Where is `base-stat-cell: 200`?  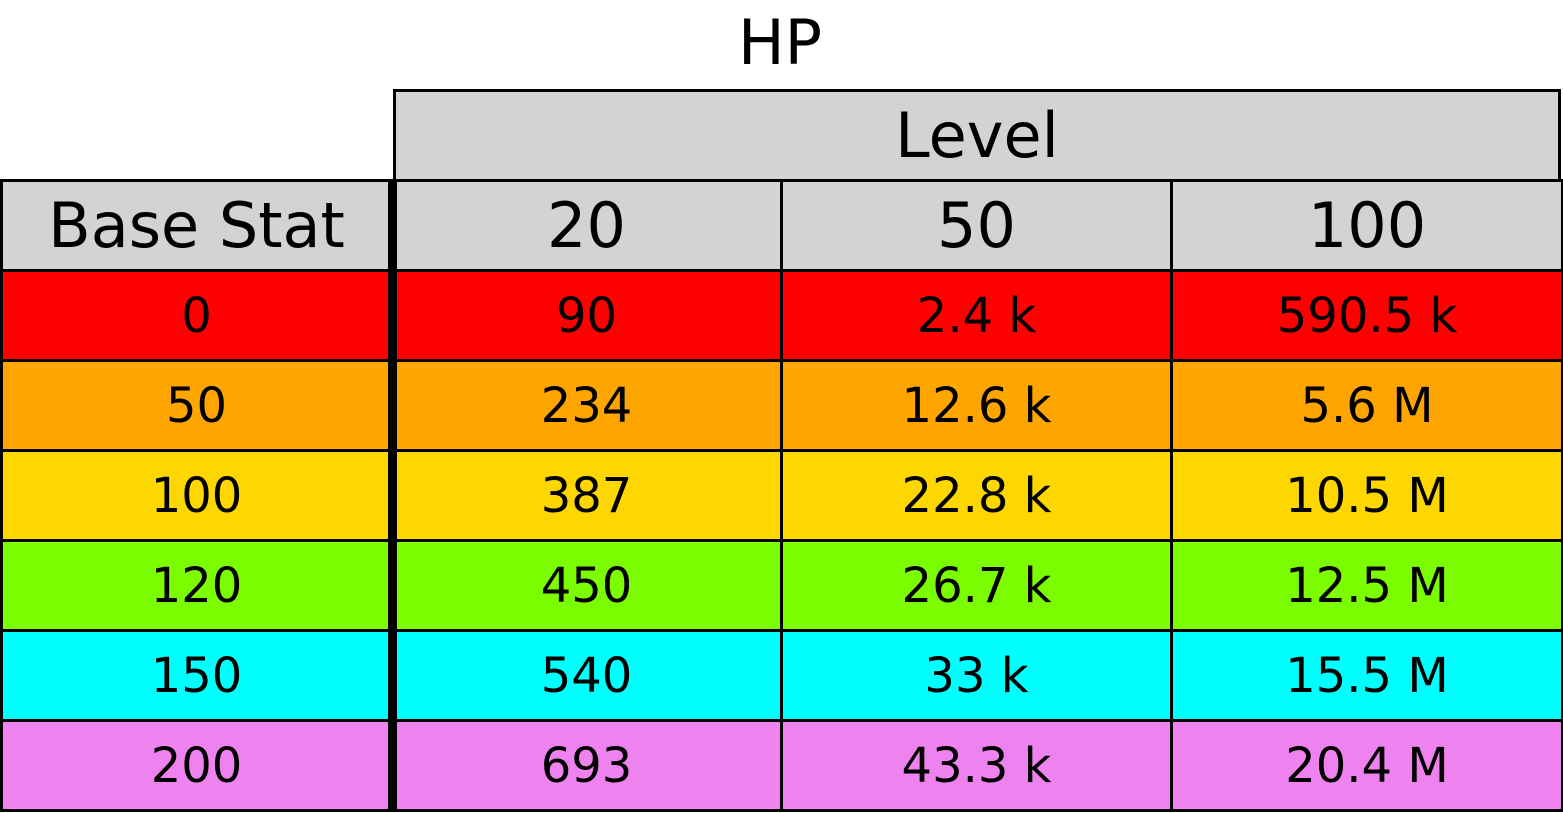
base-stat-cell: 200 is located at coordinates (196, 765).